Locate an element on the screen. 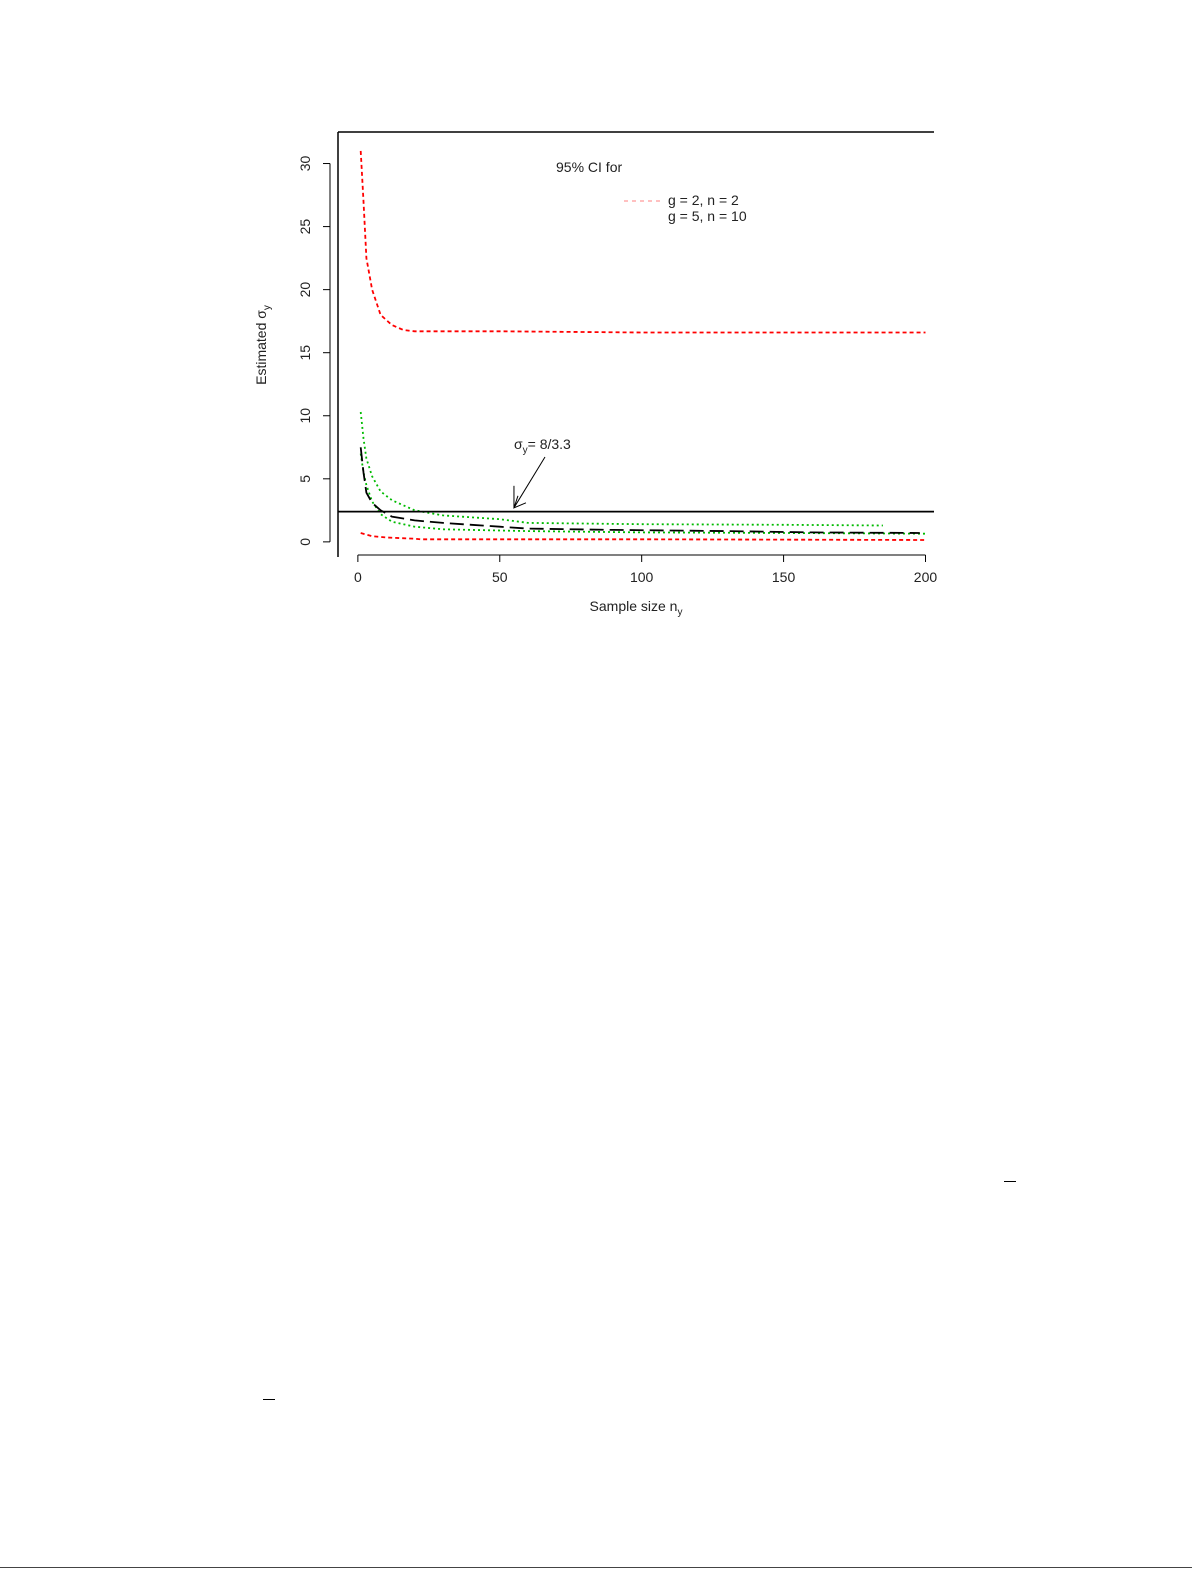 The height and width of the screenshot is (1571, 1192). page-mark-left: ‾ is located at coordinates (269, 1399).